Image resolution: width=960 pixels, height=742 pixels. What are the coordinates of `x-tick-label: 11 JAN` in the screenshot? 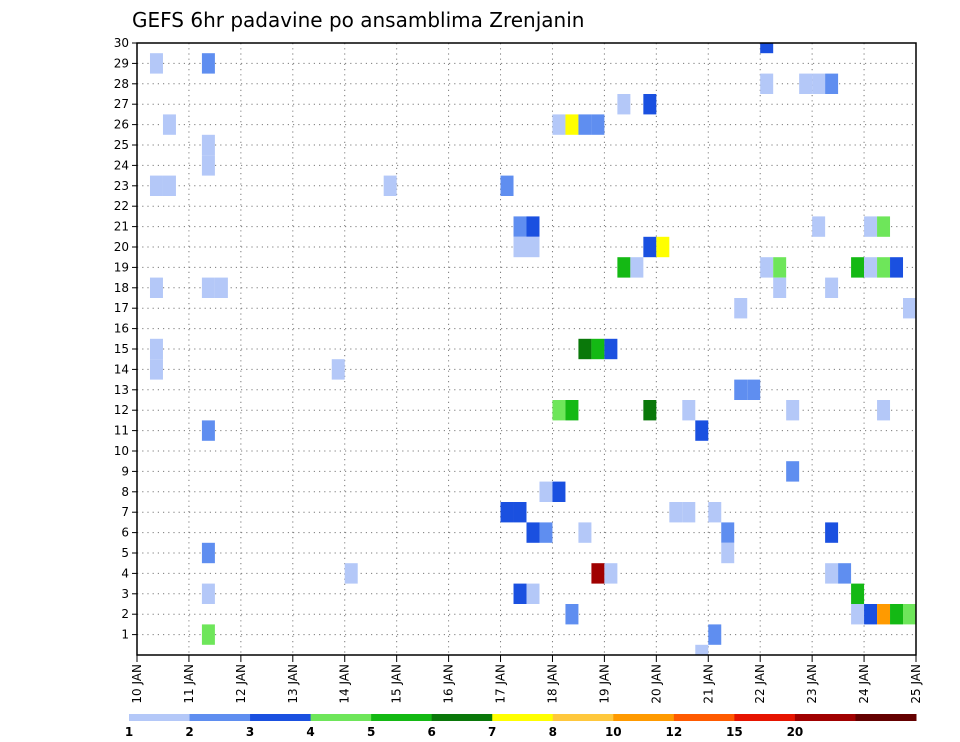 It's located at (189, 684).